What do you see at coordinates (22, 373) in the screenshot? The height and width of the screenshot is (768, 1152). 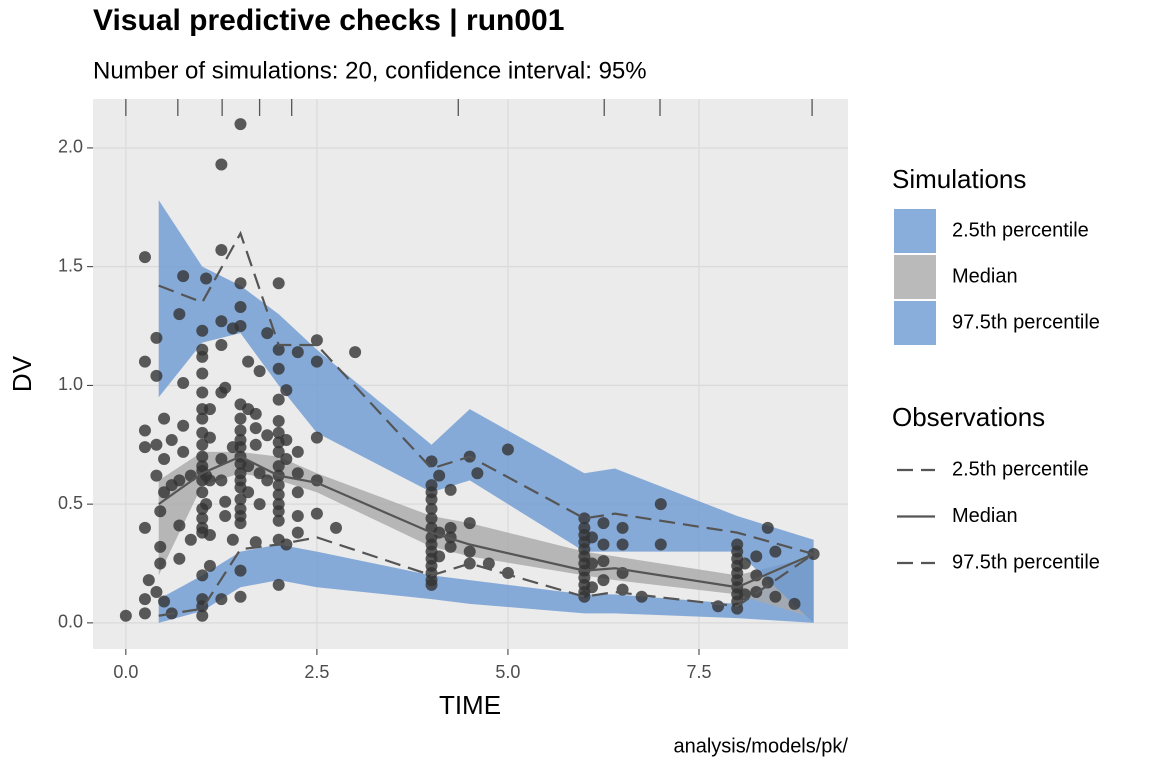 I see `y-axis-label: DV` at bounding box center [22, 373].